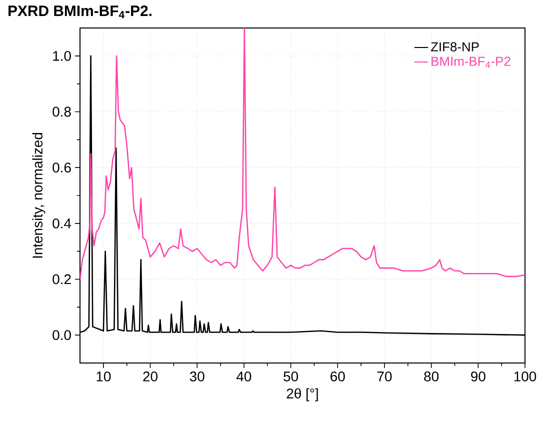 This screenshot has width=543, height=421. Describe the element at coordinates (384, 377) in the screenshot. I see `x-tick-label: 70` at that location.